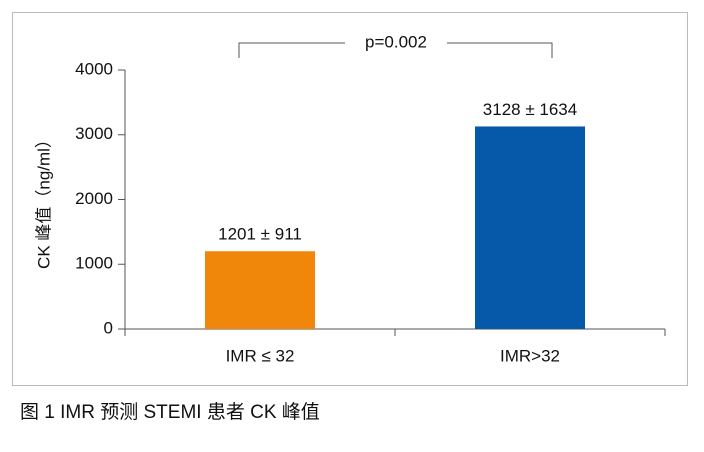  Describe the element at coordinates (94, 263) in the screenshot. I see `y-tick-label: 1000` at that location.